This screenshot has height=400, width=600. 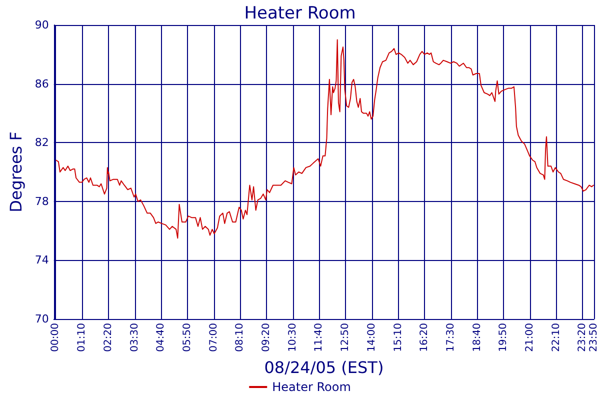 What do you see at coordinates (187, 337) in the screenshot?
I see `x-tick-label: 05:50` at bounding box center [187, 337].